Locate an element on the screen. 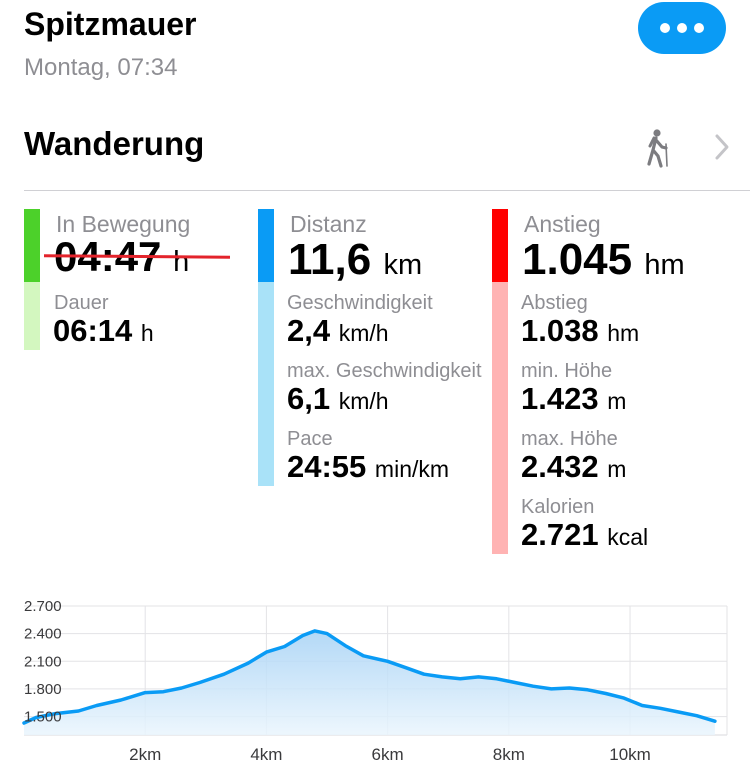 This screenshot has width=750, height=781. descent-value: 1.038 hm is located at coordinates (580, 330).